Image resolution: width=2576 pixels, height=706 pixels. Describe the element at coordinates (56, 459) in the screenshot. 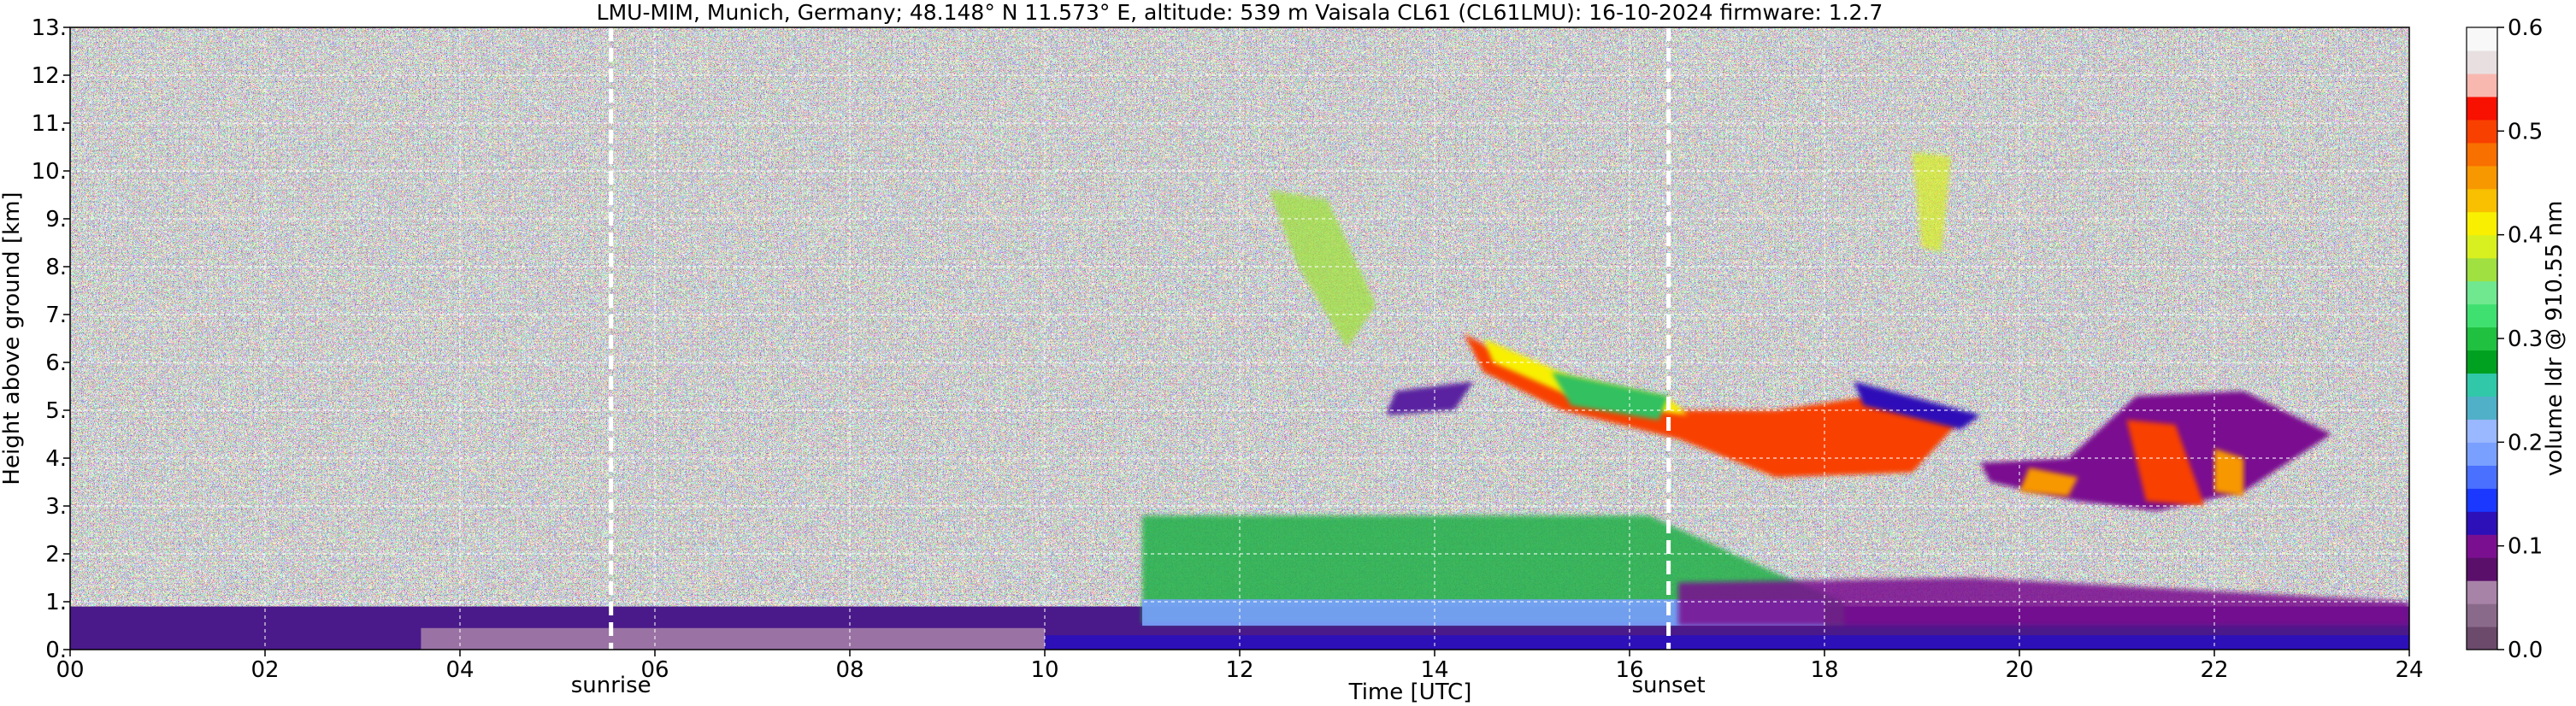

I see `y-tick-label: 4.` at that location.